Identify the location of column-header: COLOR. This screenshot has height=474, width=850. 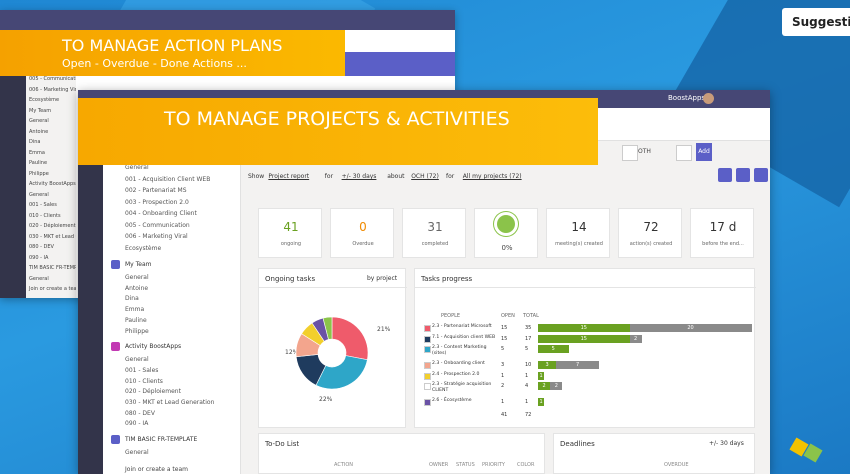
(526, 465).